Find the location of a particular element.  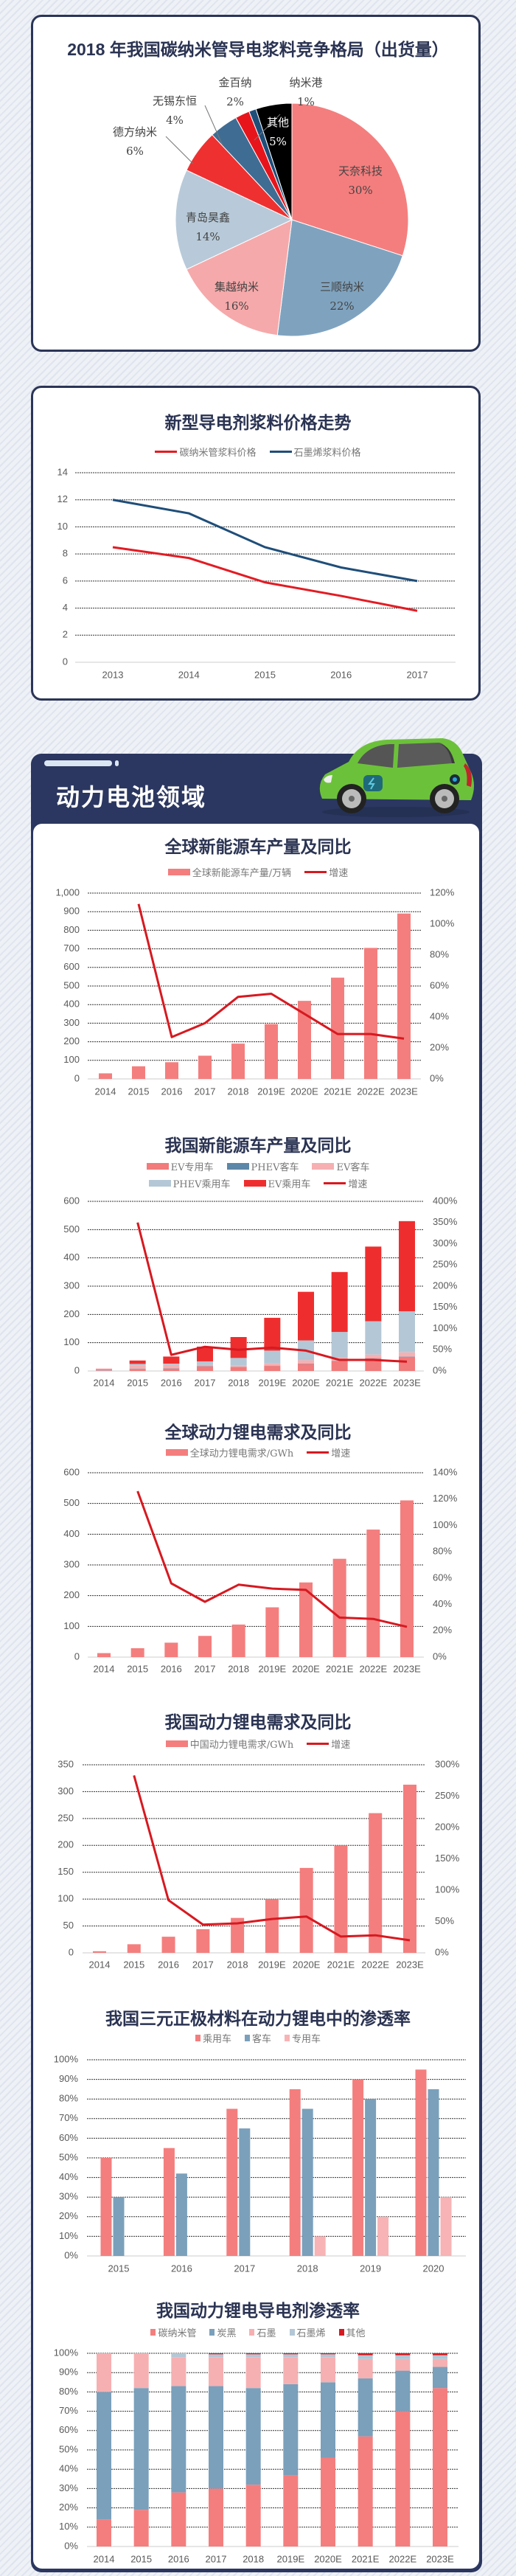

china-nev-legend: EV专用车 PHEV客车 EV客车 PHEV乘用车 EV乘用车 增速 is located at coordinates (258, 1174).